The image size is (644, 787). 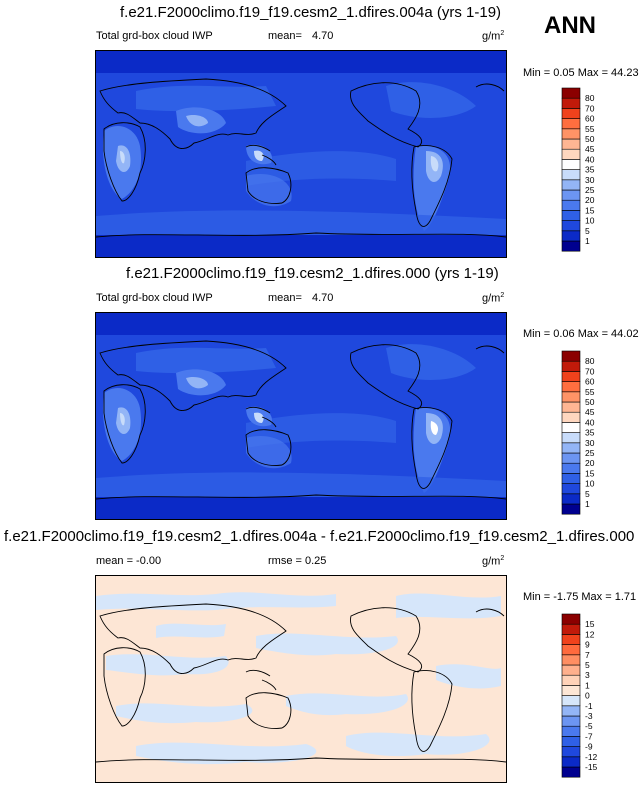 What do you see at coordinates (570, 25) in the screenshot?
I see `season-label: ANN` at bounding box center [570, 25].